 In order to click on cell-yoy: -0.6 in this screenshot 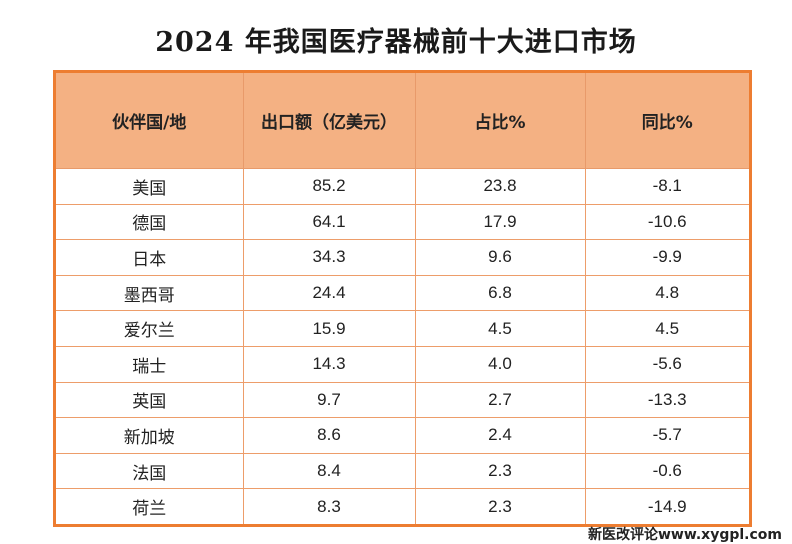, I will do `click(667, 471)`.